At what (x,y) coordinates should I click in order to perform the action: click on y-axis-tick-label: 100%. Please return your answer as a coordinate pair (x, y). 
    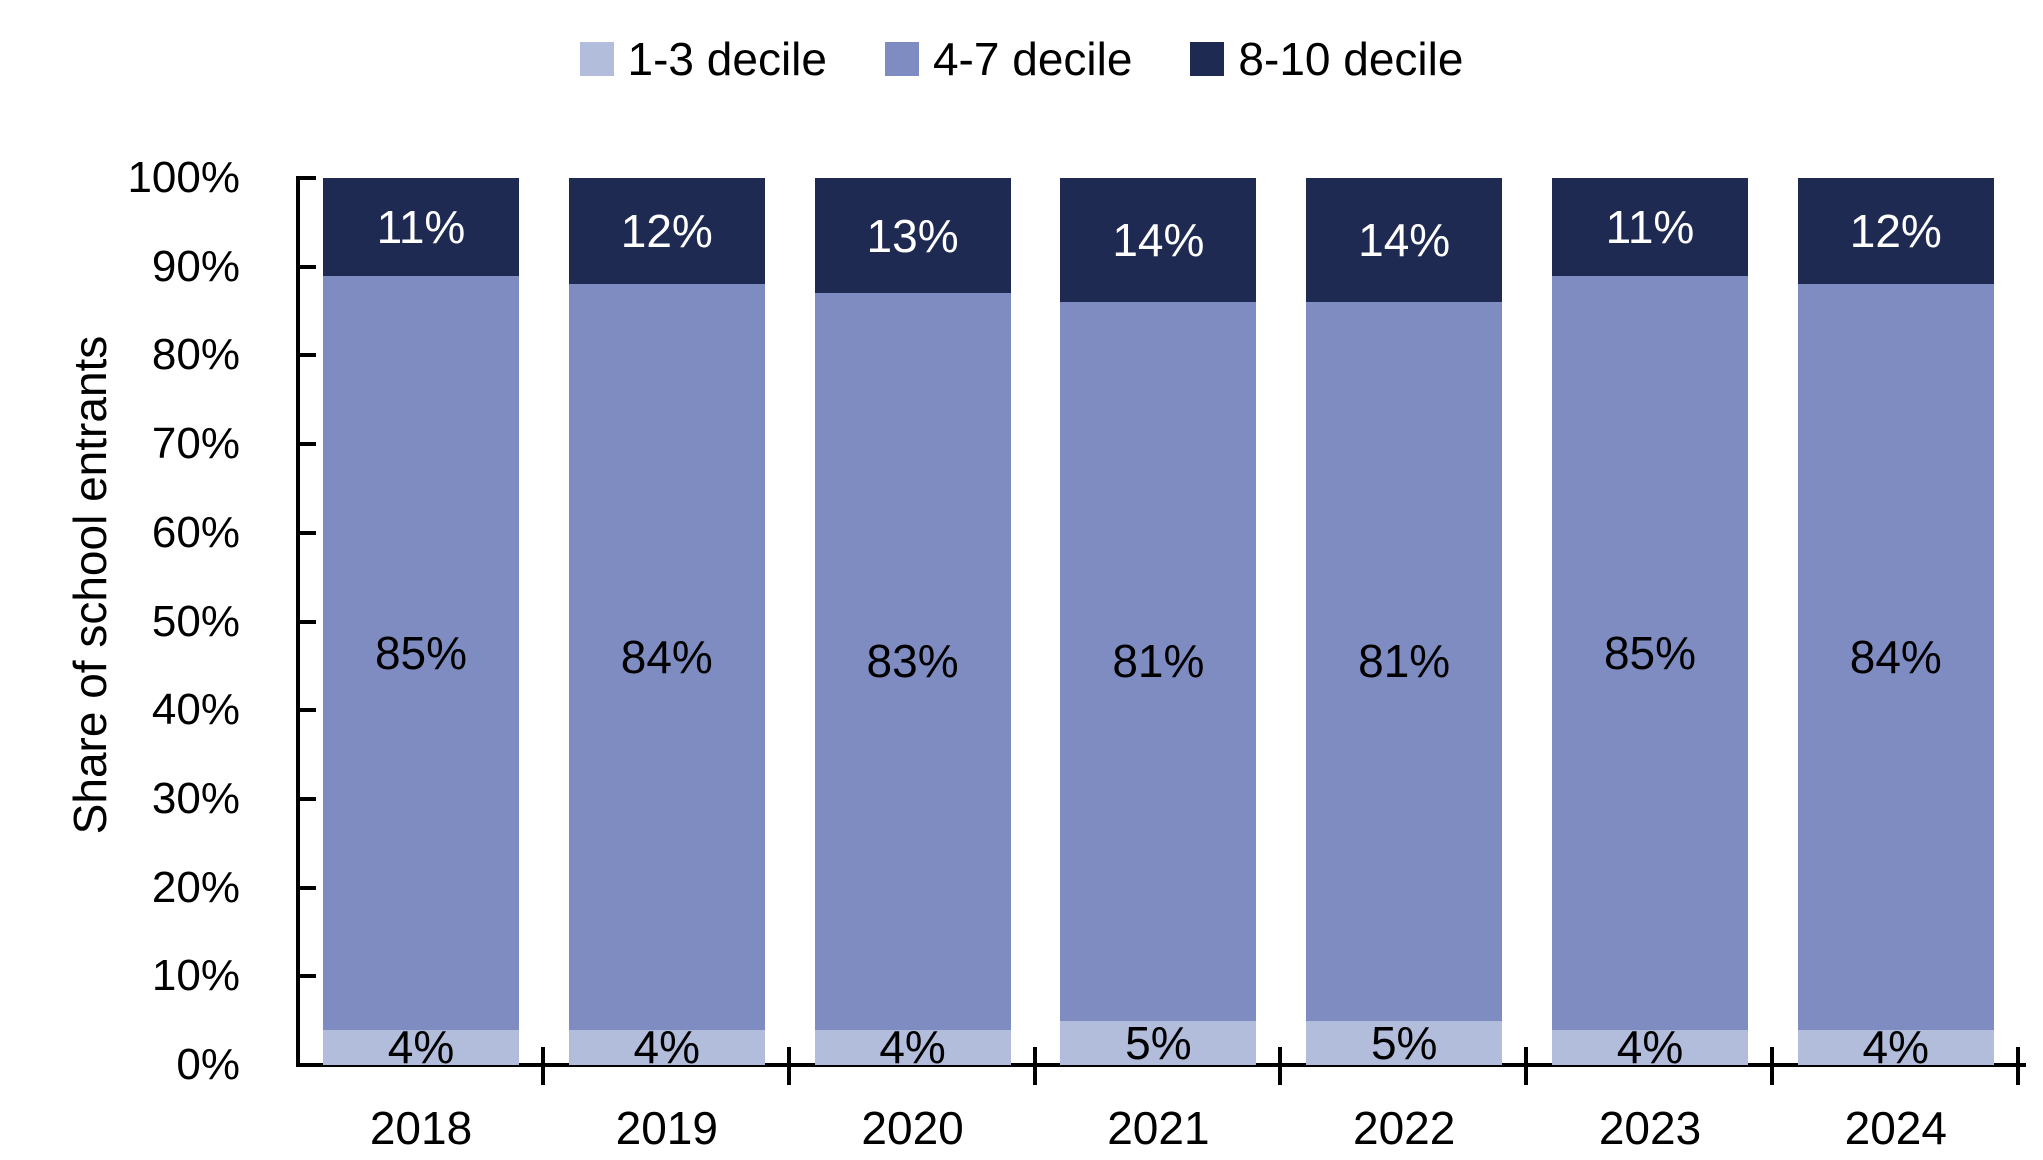
    Looking at the image, I should click on (183, 177).